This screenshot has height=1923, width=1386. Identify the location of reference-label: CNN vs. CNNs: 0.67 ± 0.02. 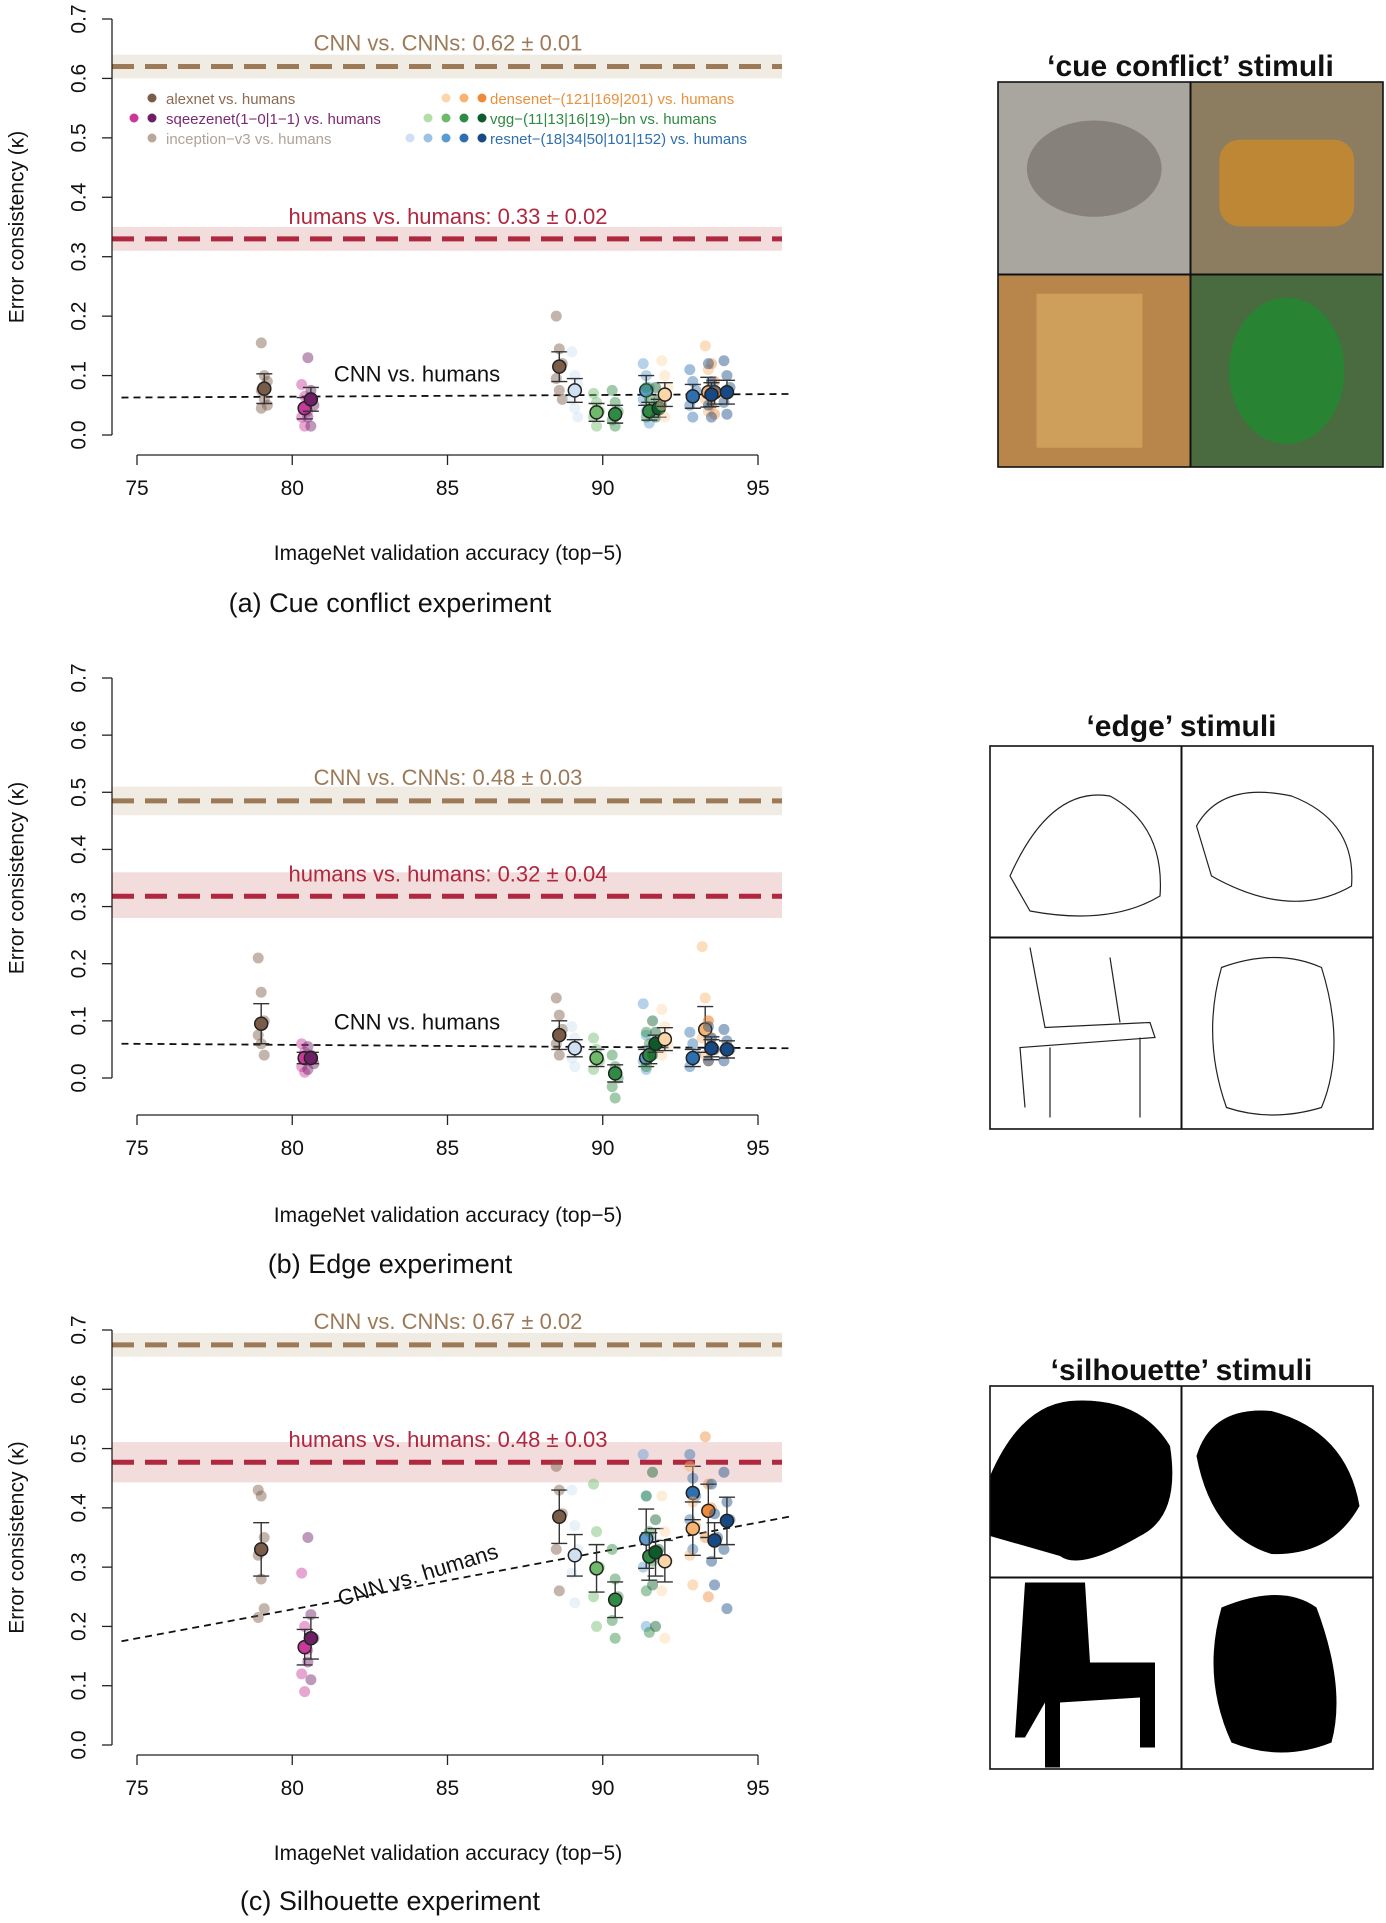
(448, 1321).